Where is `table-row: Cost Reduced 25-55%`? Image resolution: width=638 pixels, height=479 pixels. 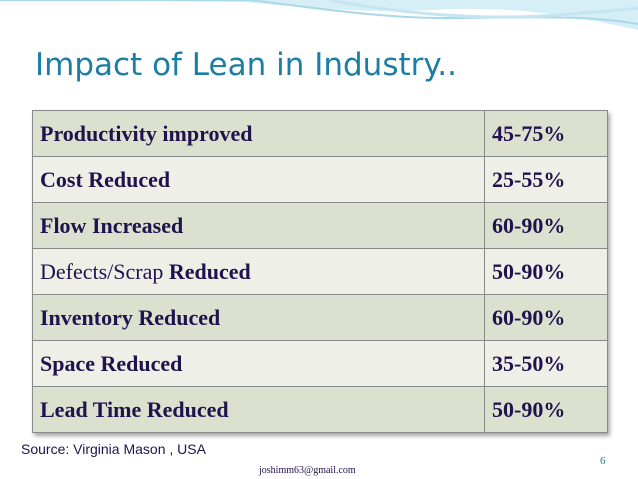 table-row: Cost Reduced 25-55% is located at coordinates (320, 179).